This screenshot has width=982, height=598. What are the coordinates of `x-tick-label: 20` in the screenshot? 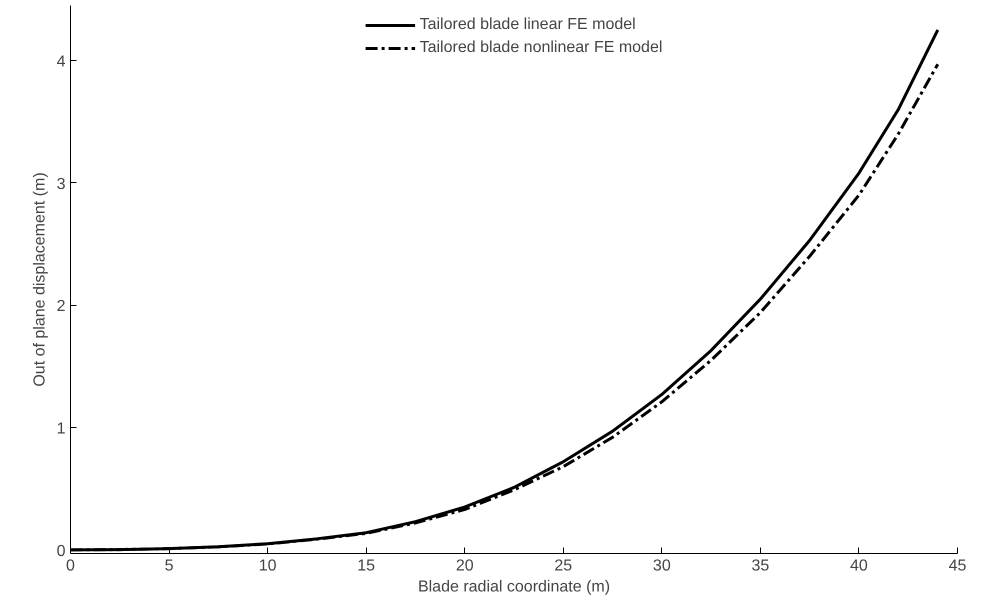 It's located at (465, 566).